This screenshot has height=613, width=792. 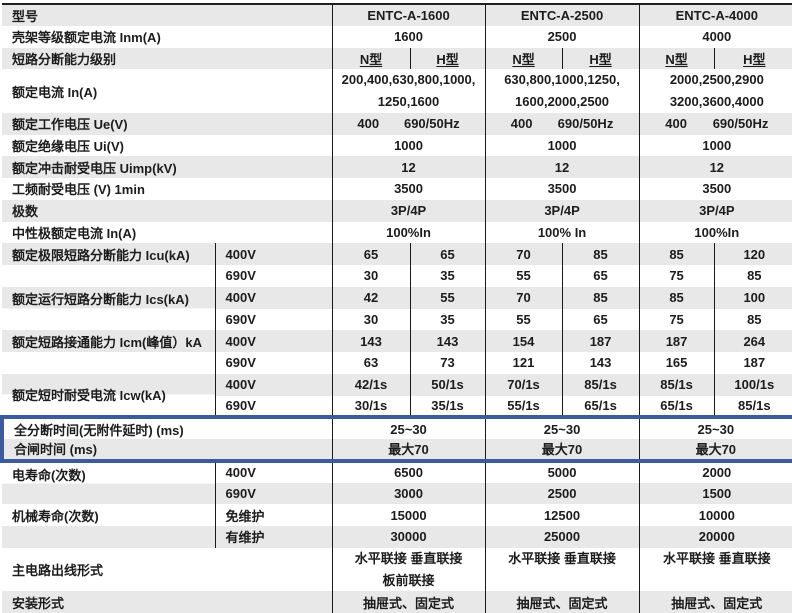 What do you see at coordinates (715, 91) in the screenshot?
I see `cell-value: 2000,2500,2900 3200,3600,4000` at bounding box center [715, 91].